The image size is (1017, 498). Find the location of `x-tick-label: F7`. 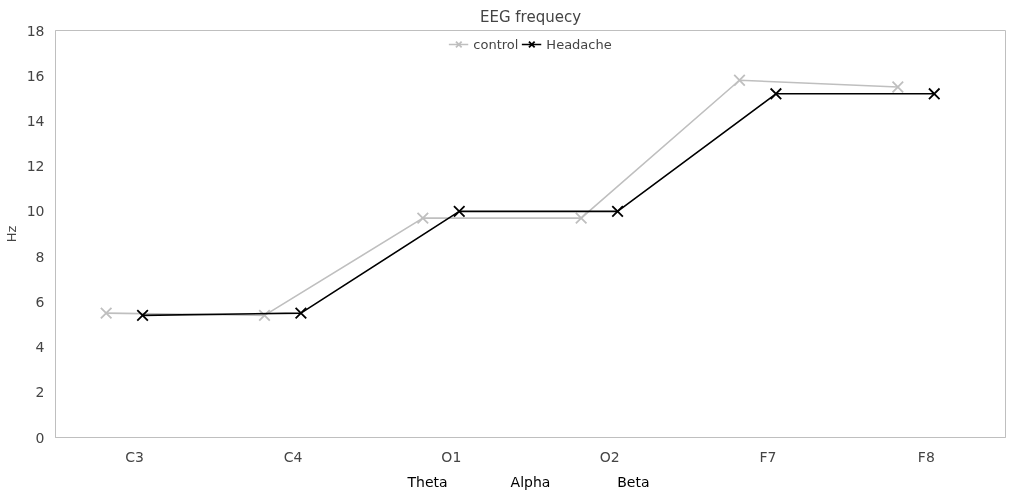

x-tick-label: F7 is located at coordinates (768, 456).